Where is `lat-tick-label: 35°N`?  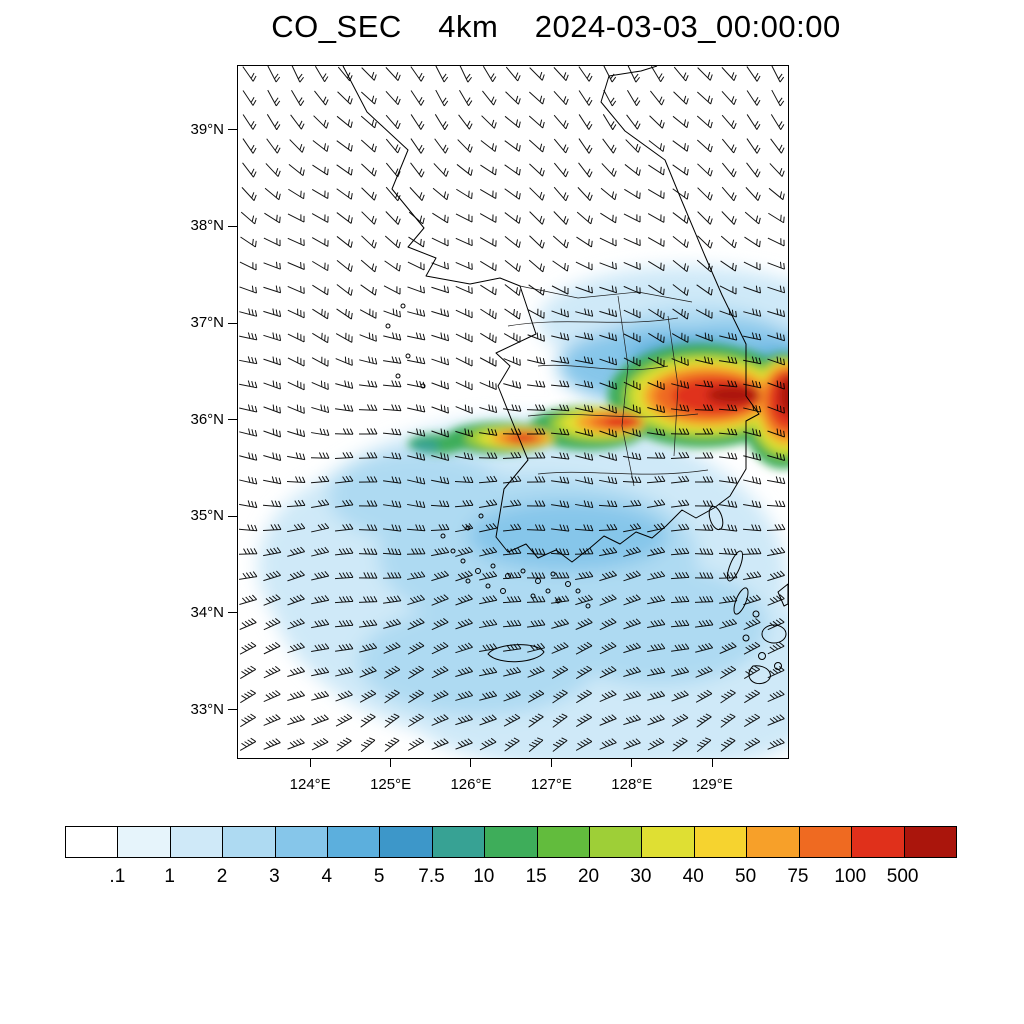 lat-tick-label: 35°N is located at coordinates (207, 516).